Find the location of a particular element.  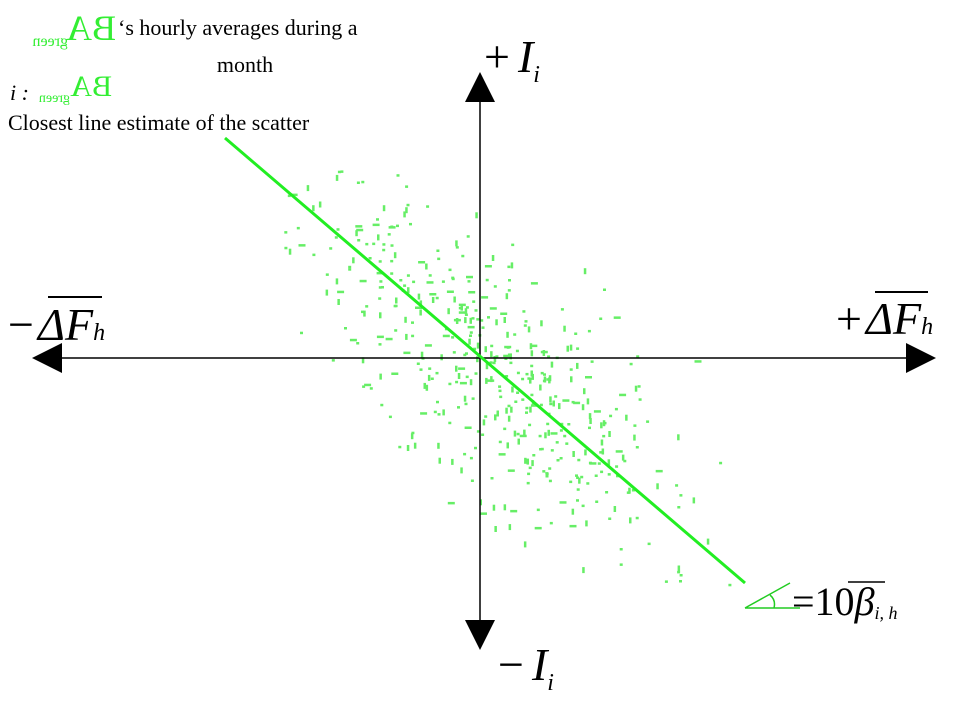

slope-label: =10βi, h is located at coordinates (845, 601).